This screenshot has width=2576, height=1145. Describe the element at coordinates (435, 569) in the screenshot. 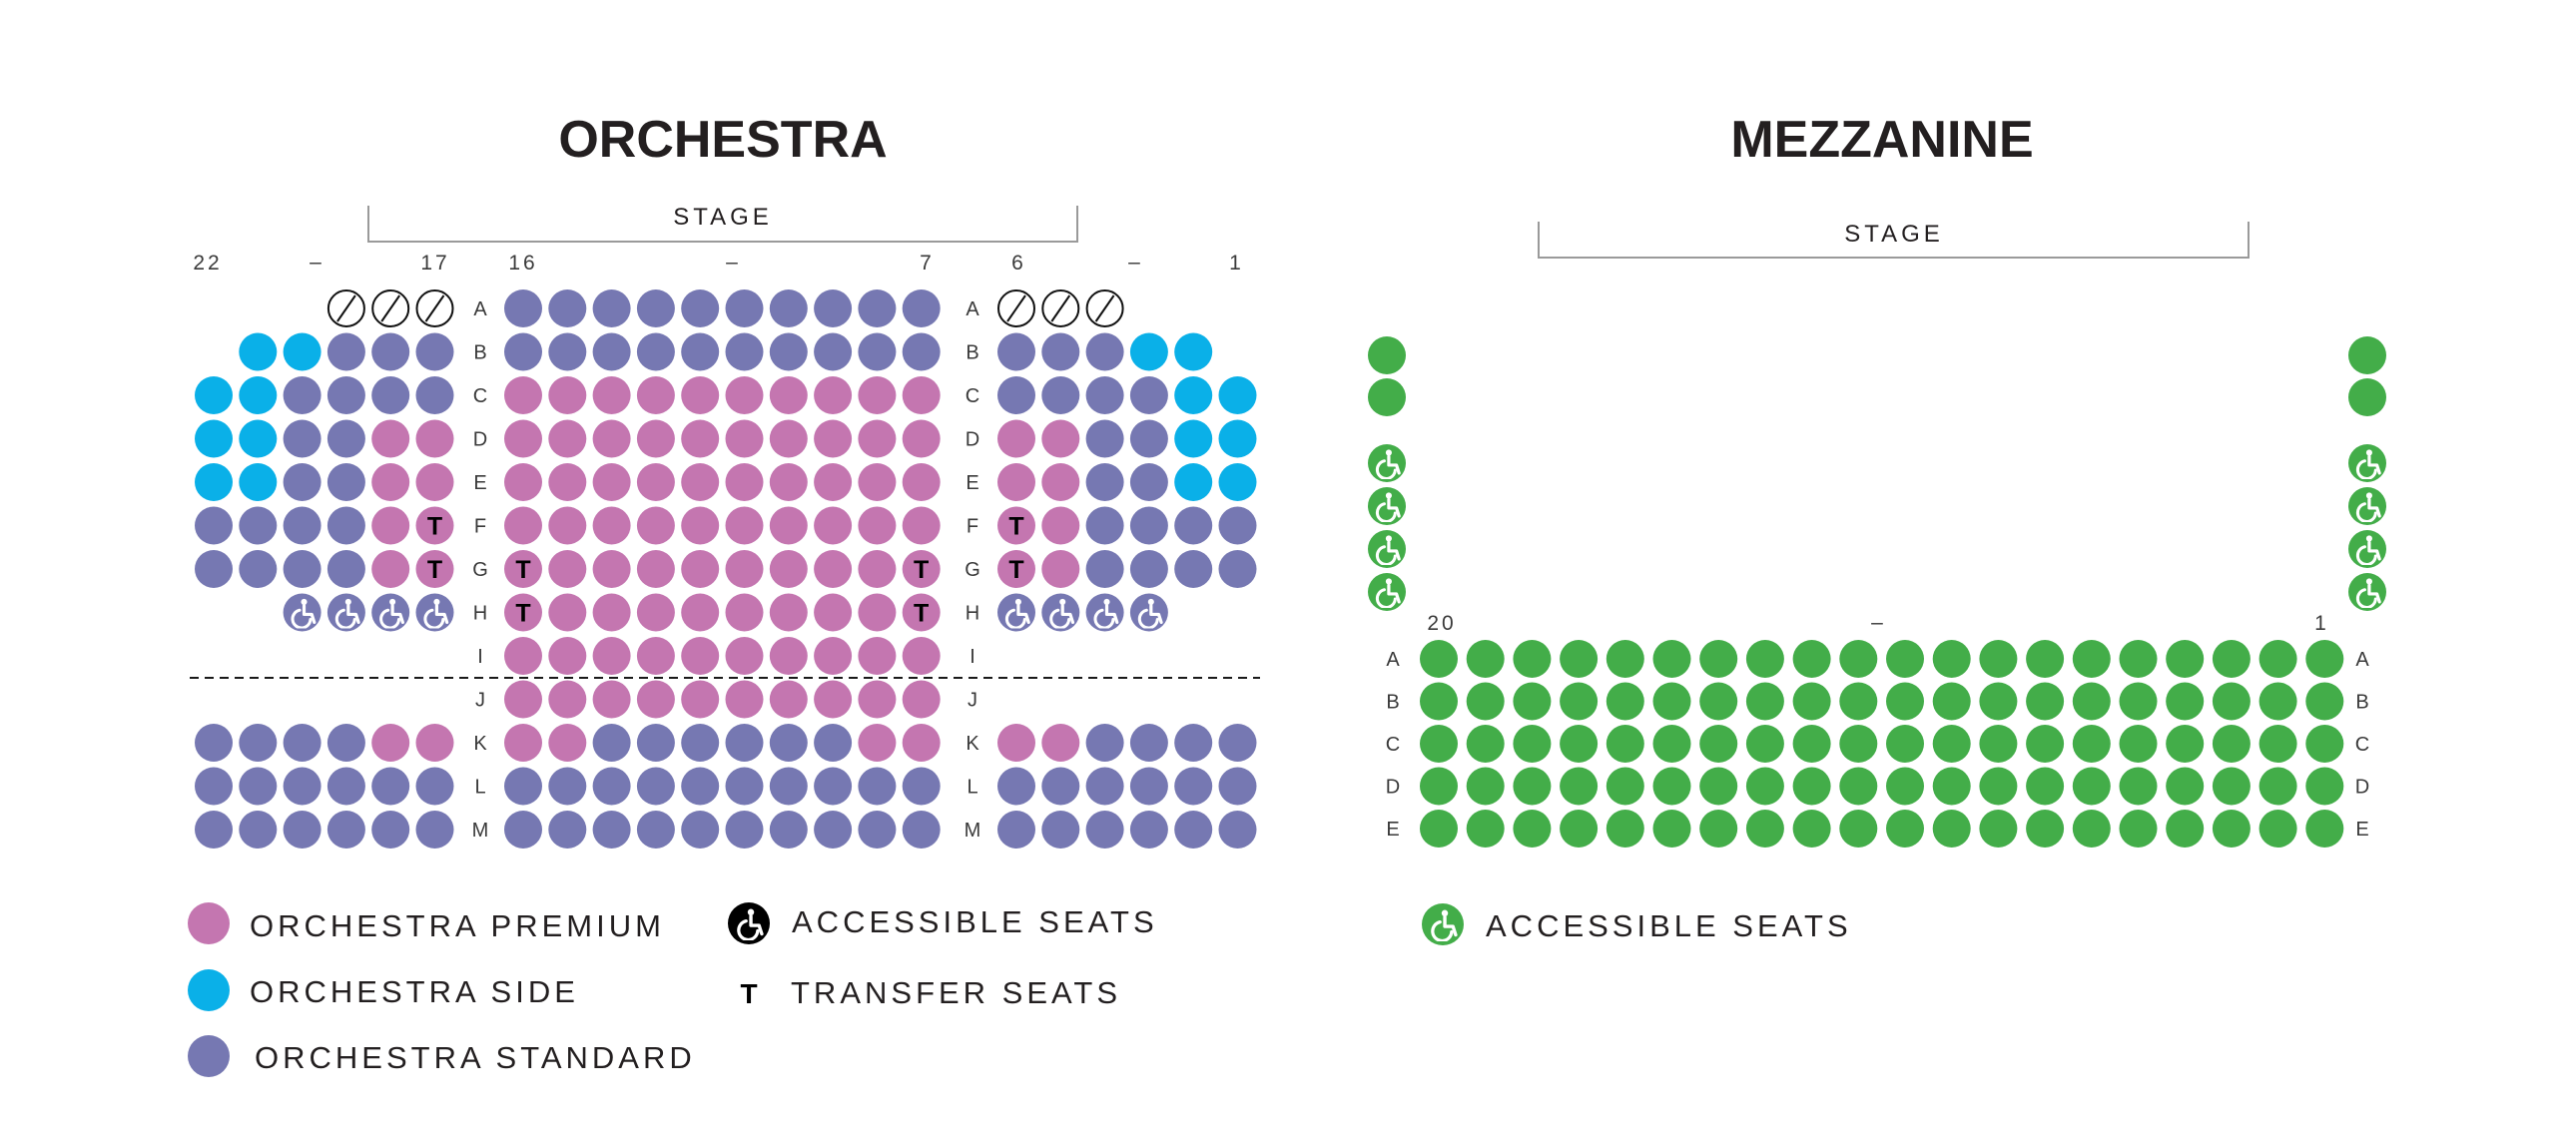

I see `orchestra-seat-G-left-6: T` at that location.